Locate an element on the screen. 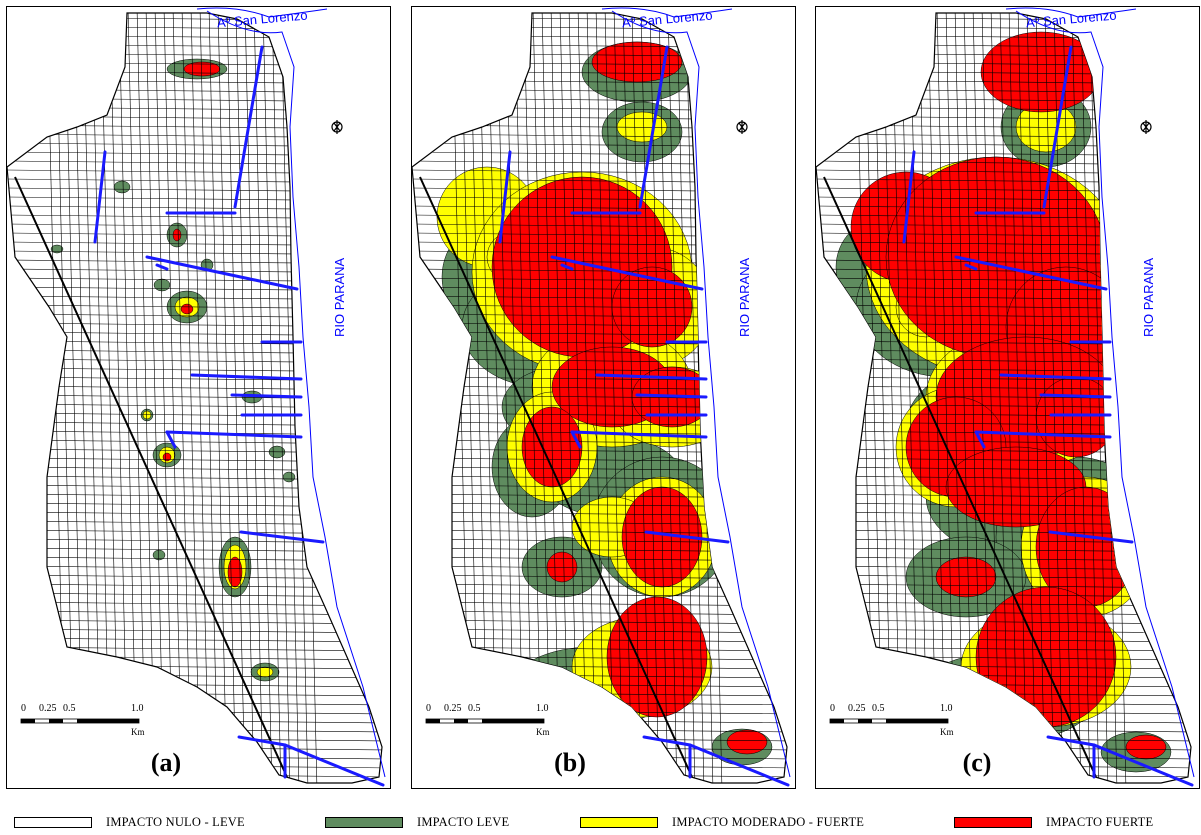 This screenshot has height=835, width=1201. panel-label-b: (b) is located at coordinates (570, 762).